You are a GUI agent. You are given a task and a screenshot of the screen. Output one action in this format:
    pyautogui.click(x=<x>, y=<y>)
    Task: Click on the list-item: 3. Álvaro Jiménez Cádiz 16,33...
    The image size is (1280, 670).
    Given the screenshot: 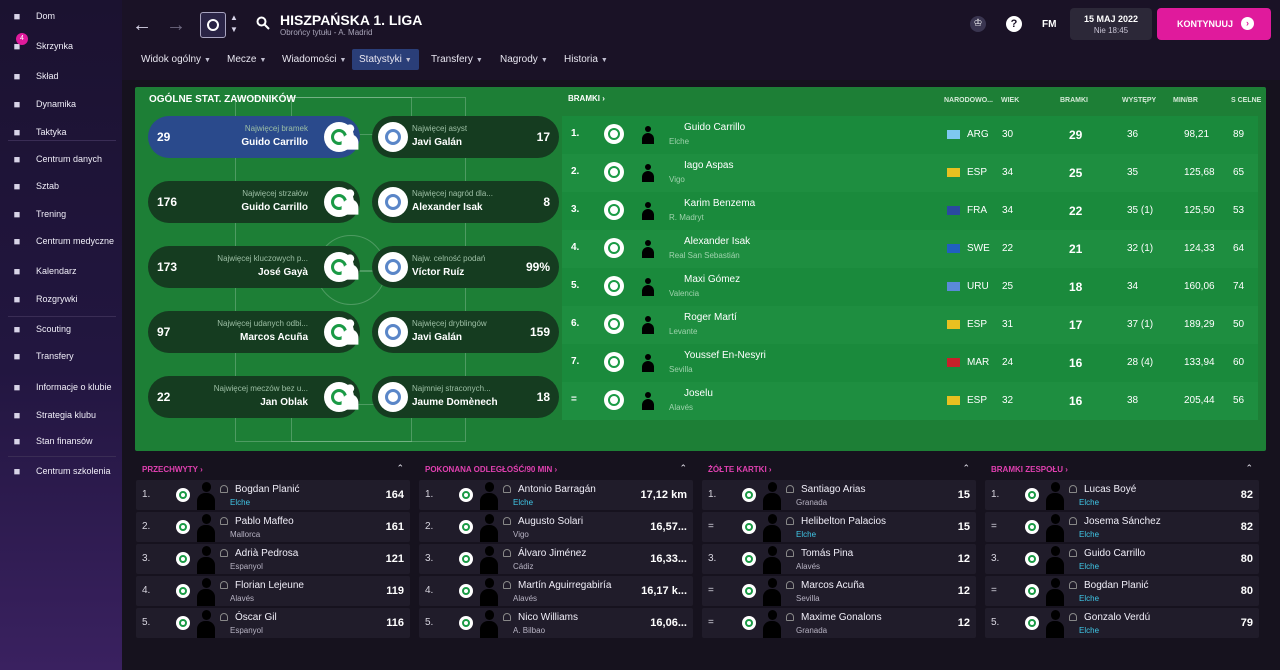 What is the action you would take?
    pyautogui.click(x=556, y=559)
    